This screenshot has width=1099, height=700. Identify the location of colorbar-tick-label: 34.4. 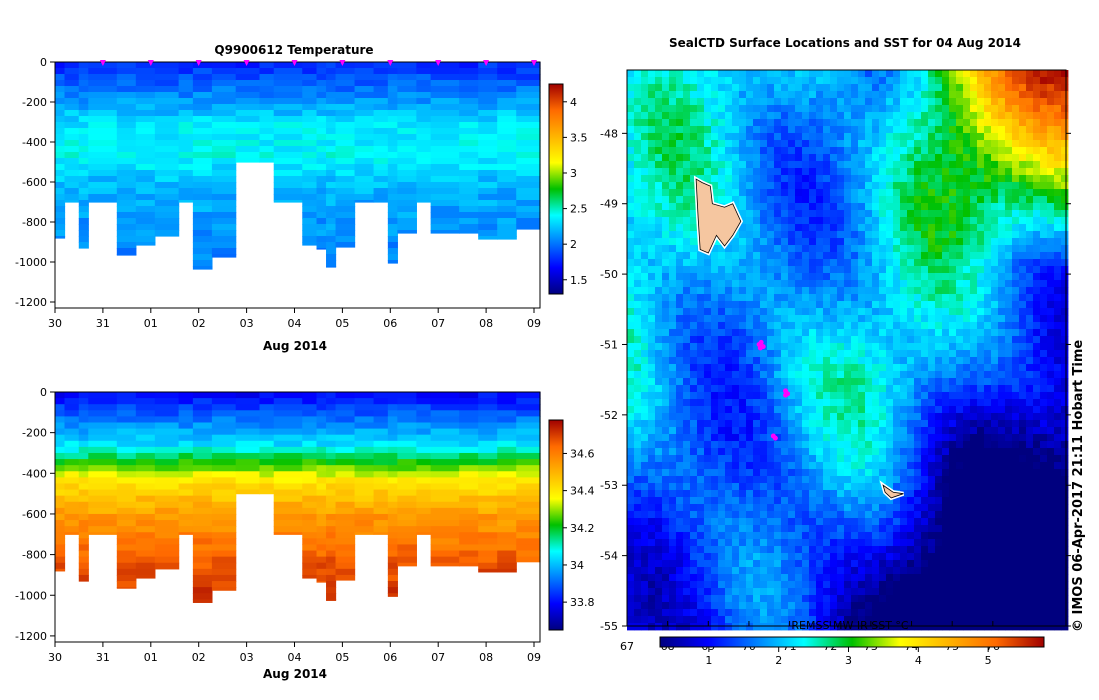
(582, 491).